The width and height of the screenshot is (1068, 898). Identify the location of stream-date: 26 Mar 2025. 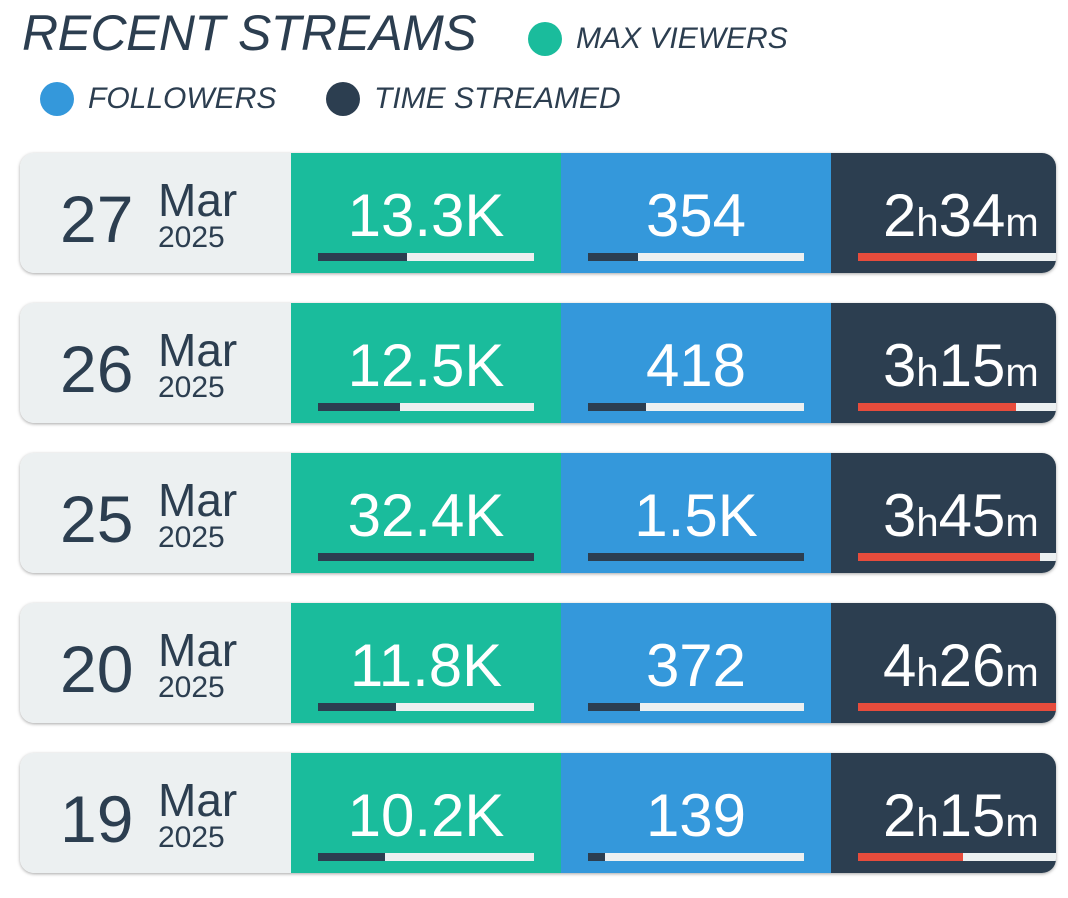
(155, 363).